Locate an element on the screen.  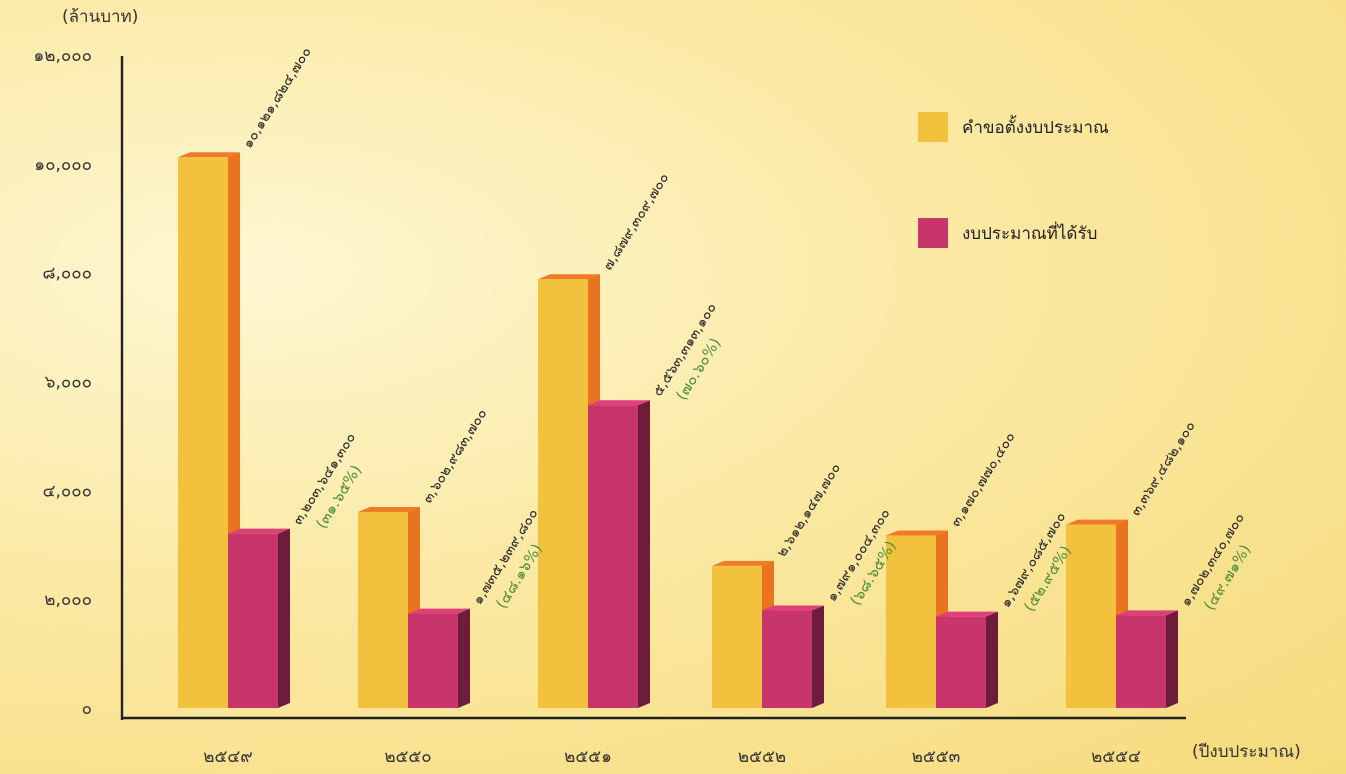
legend: คำขอตั้งงบประมาณ งบประมาณที่ได้รับ is located at coordinates (1013, 180).